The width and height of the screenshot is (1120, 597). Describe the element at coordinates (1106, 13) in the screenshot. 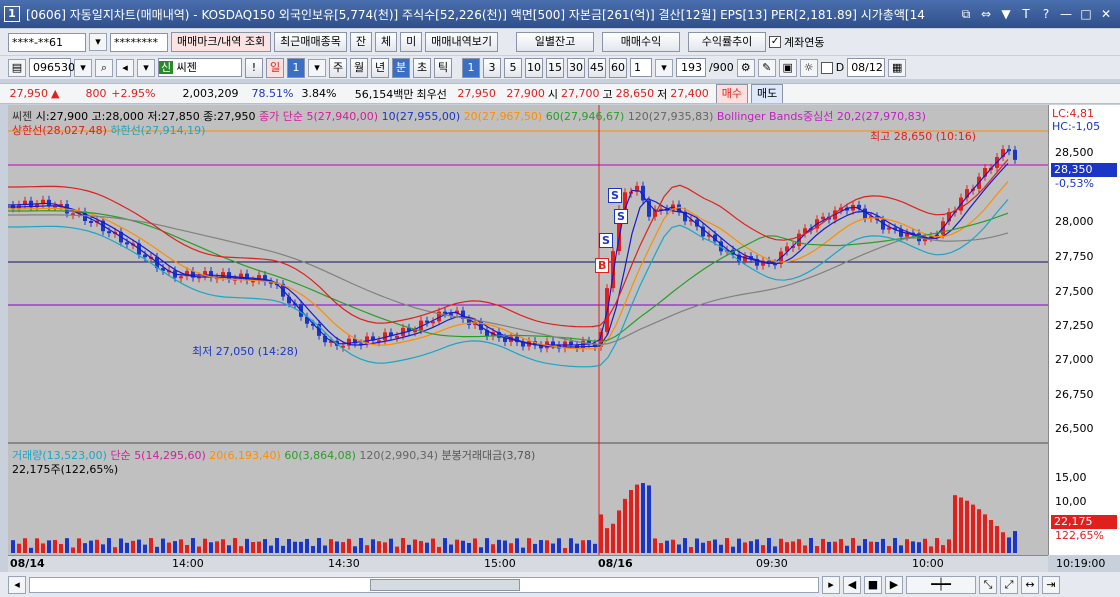

I see `close-icon: ✕` at that location.